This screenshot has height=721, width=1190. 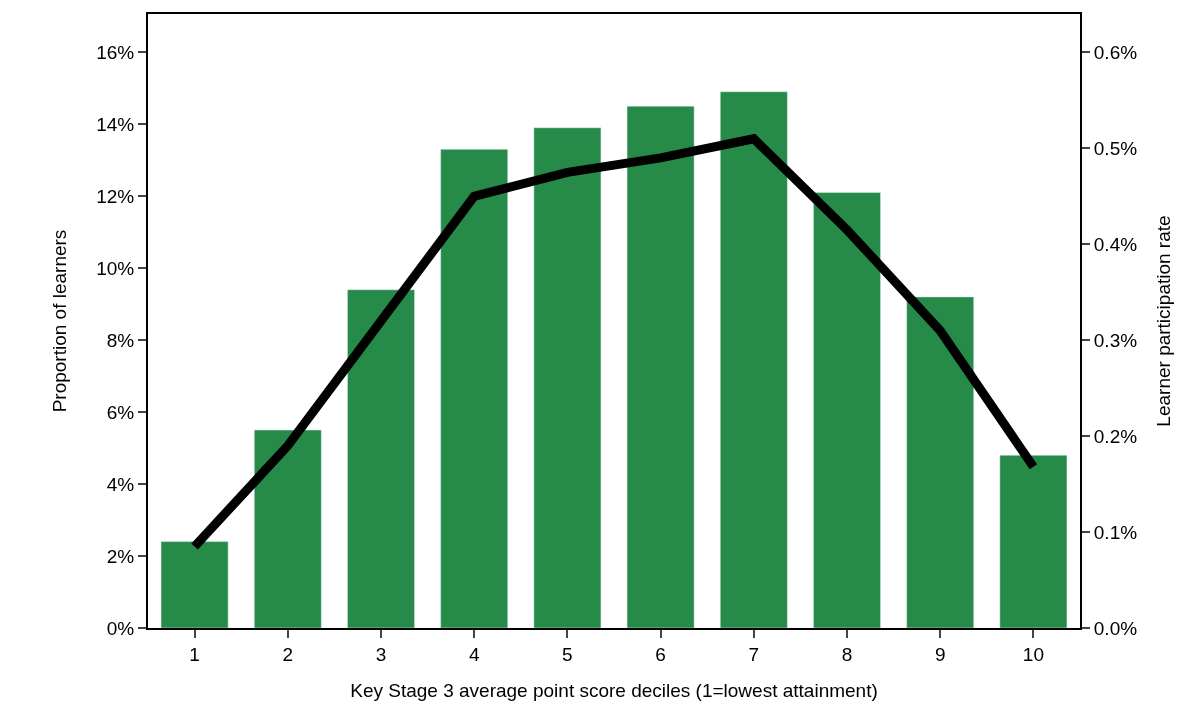 What do you see at coordinates (660, 654) in the screenshot?
I see `x-tick-label: 6` at bounding box center [660, 654].